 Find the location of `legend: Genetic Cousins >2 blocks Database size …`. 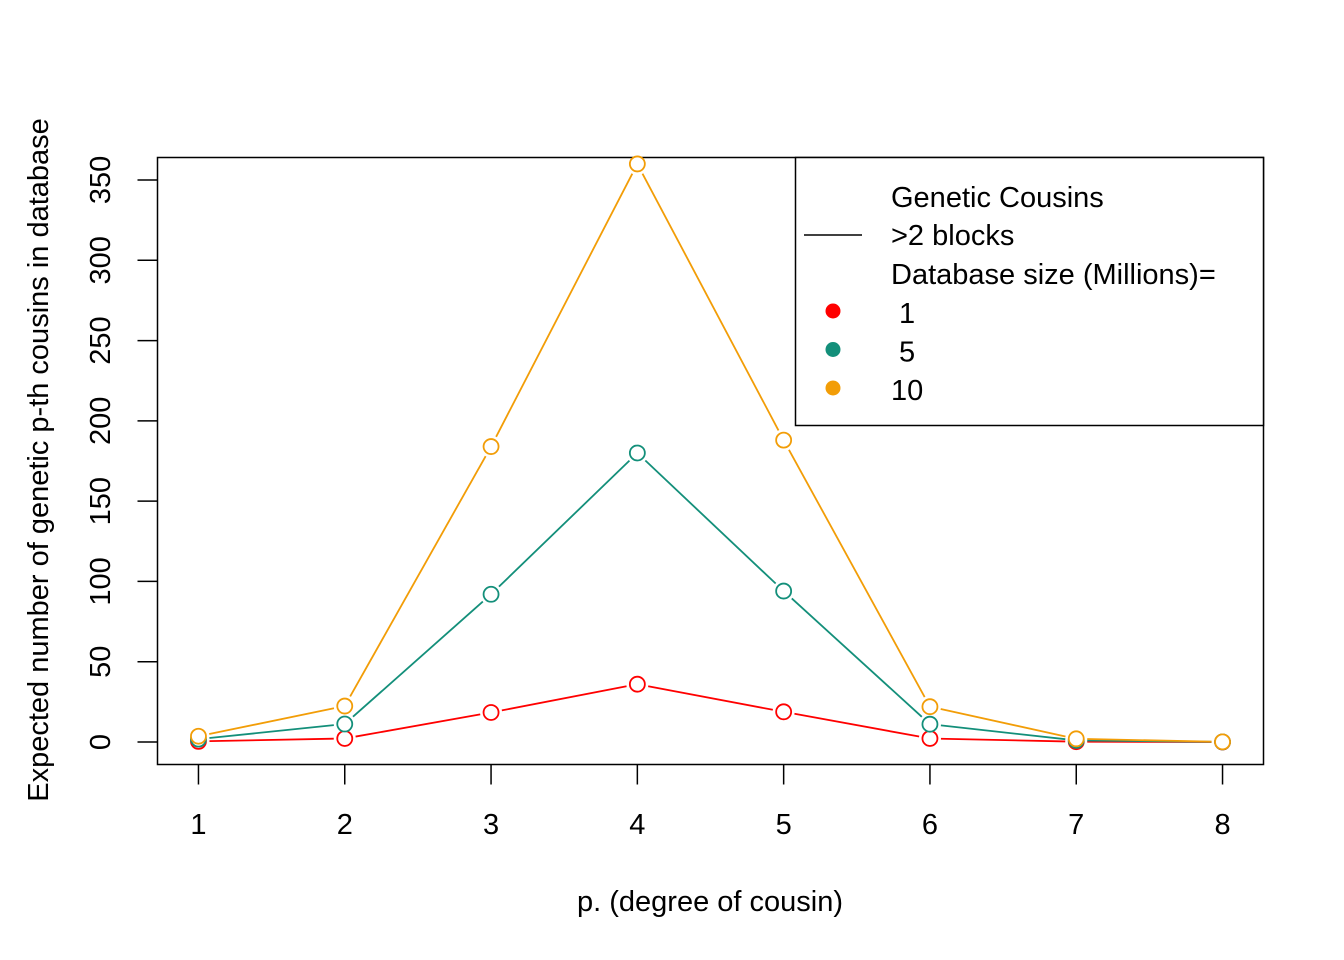

legend: Genetic Cousins >2 blocks Database size … is located at coordinates (1029, 291).